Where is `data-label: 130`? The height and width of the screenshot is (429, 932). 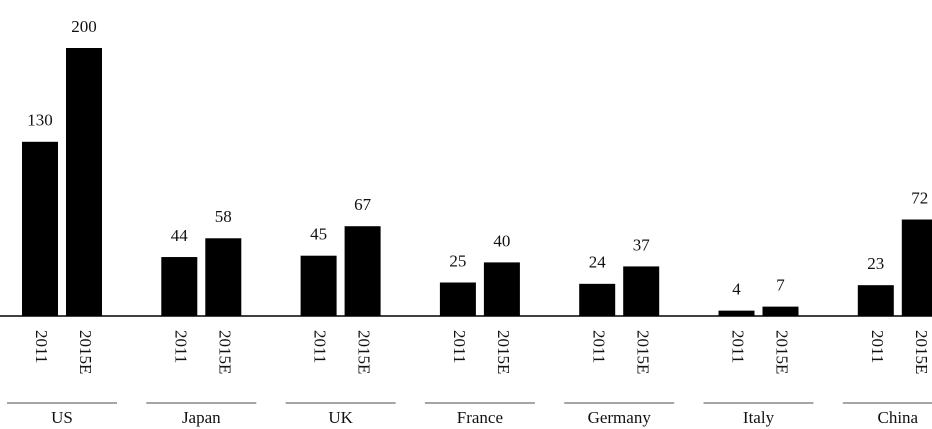 data-label: 130 is located at coordinates (40, 120).